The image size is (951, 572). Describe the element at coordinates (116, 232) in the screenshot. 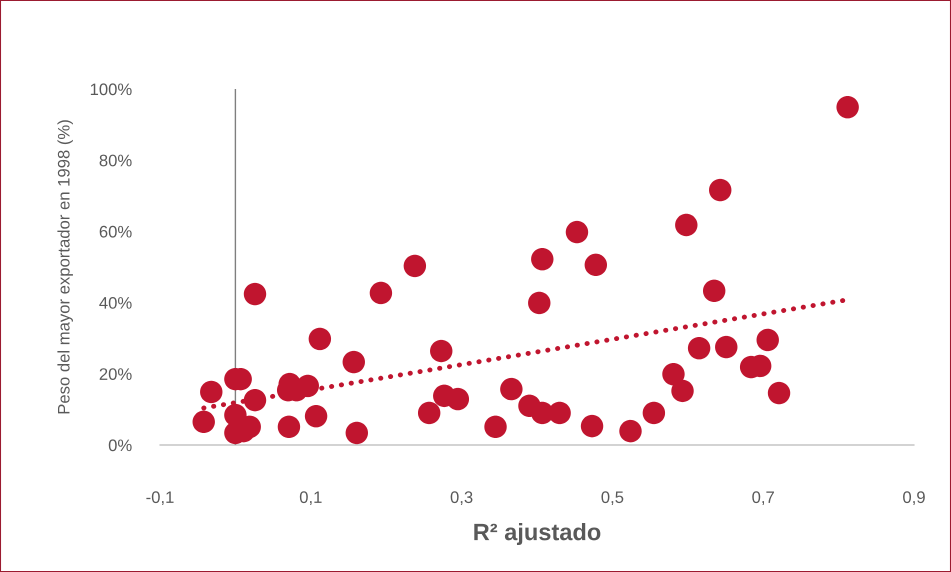

I see `y-tick-label: 60%` at that location.